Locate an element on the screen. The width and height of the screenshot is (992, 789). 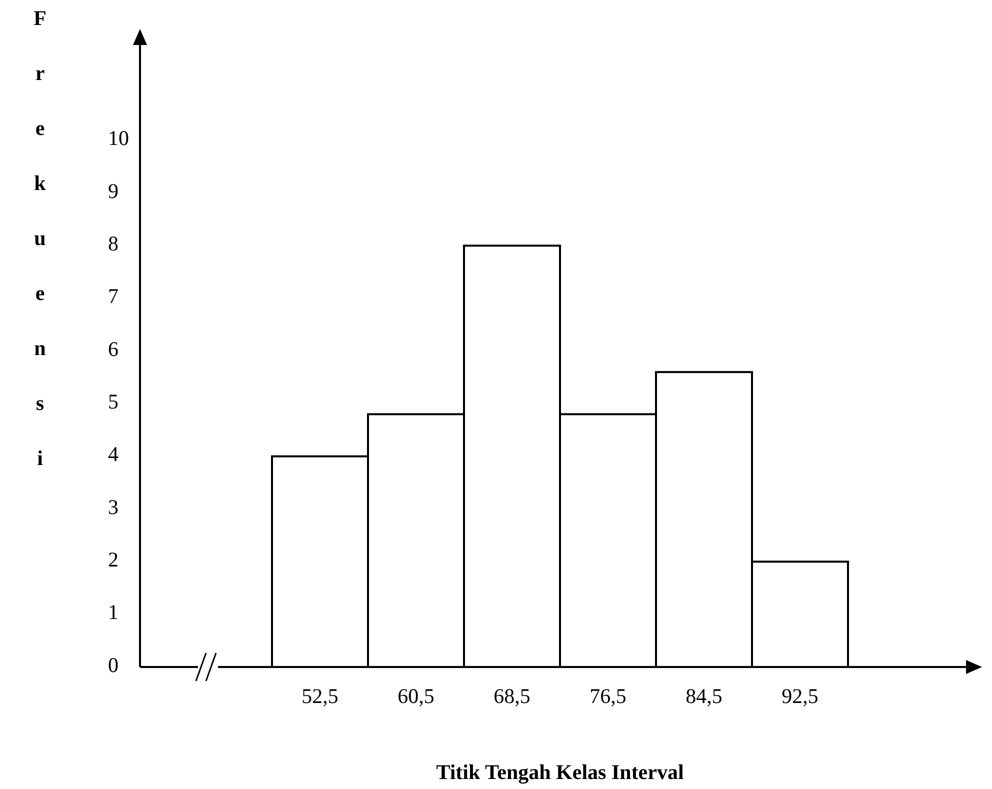
y-tick-label: 6 is located at coordinates (113, 348).